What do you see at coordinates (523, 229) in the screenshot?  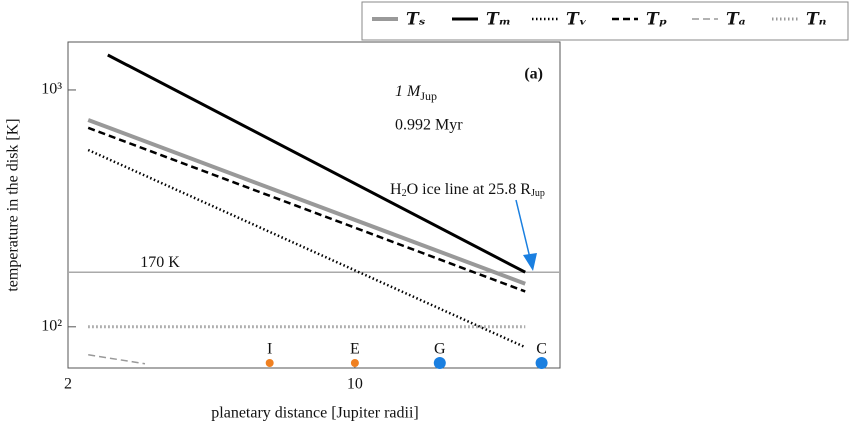 I see `ice-arrow` at bounding box center [523, 229].